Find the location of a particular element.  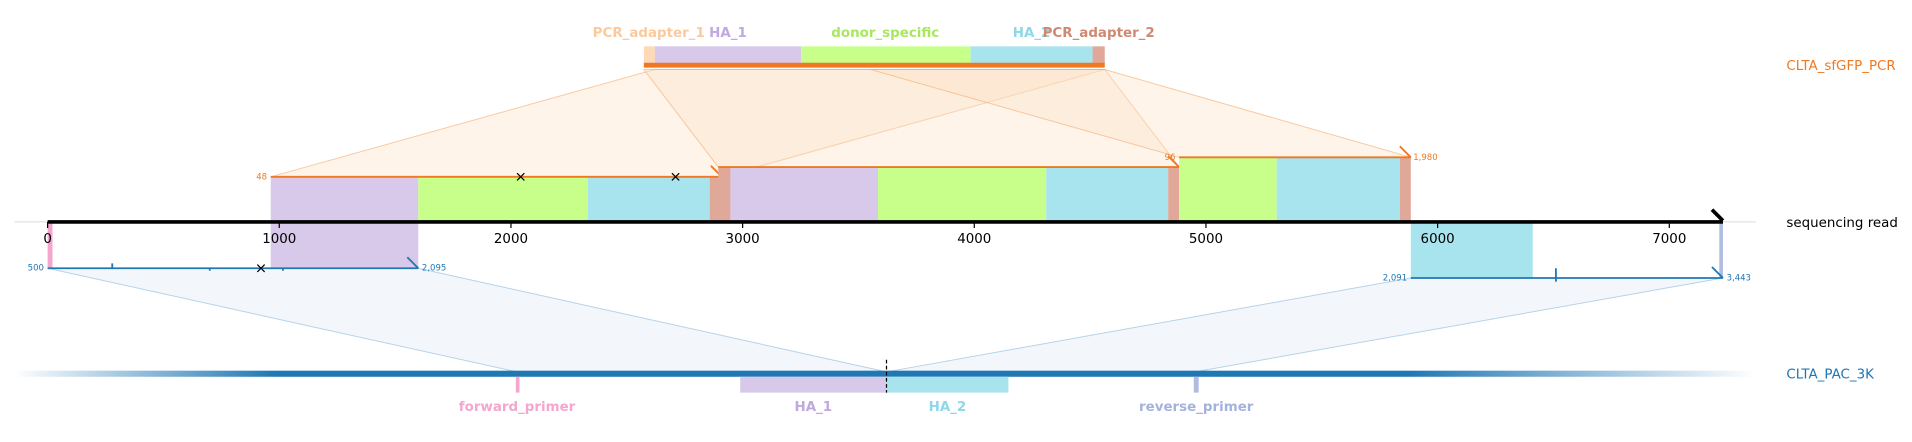

read-label: sequencing read is located at coordinates (1842, 223).